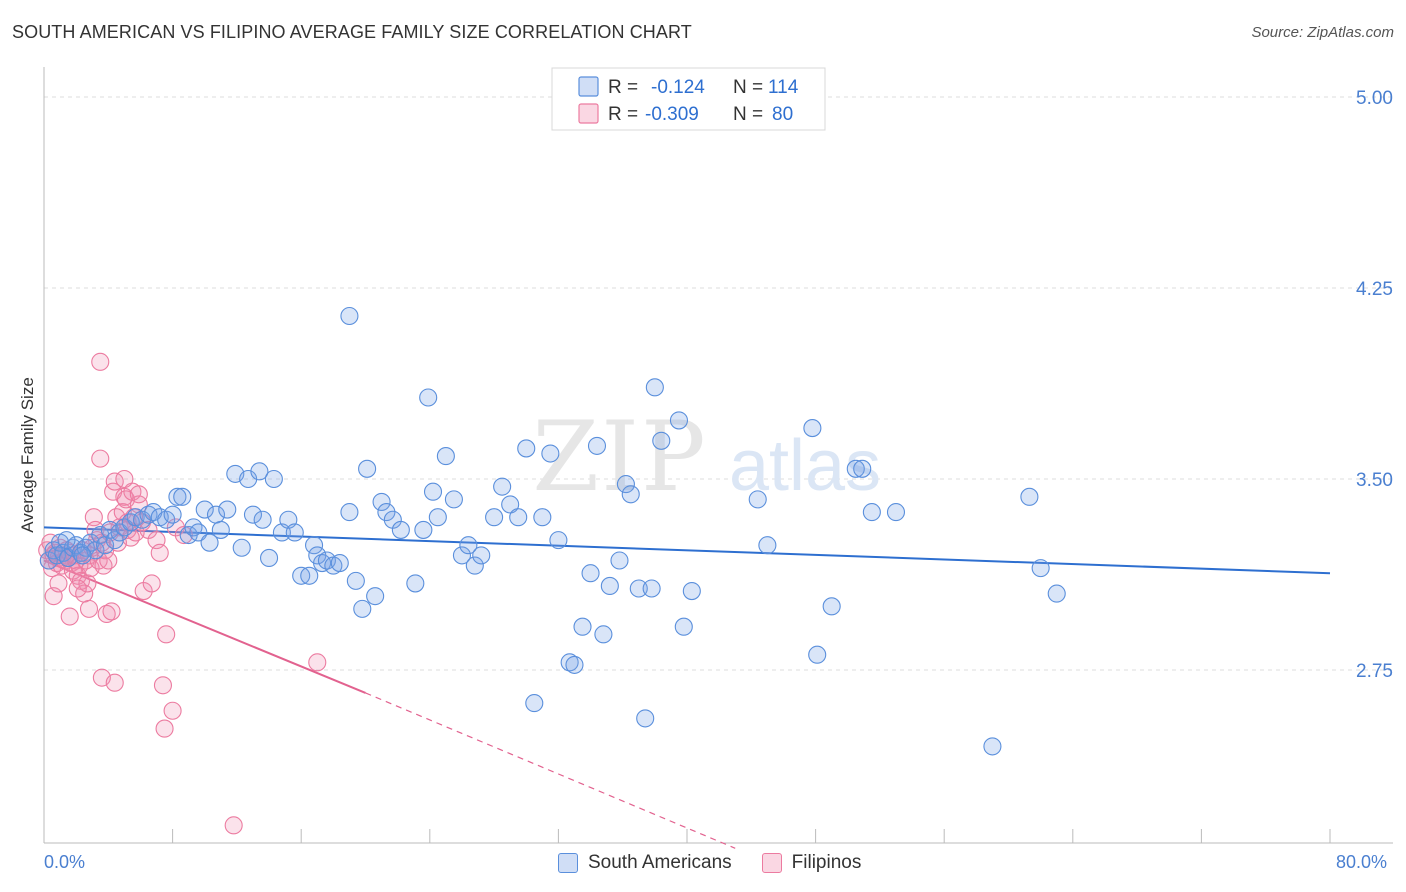 This screenshot has height=892, width=1406. I want to click on legend-item-south-americans: South Americans, so click(645, 863).